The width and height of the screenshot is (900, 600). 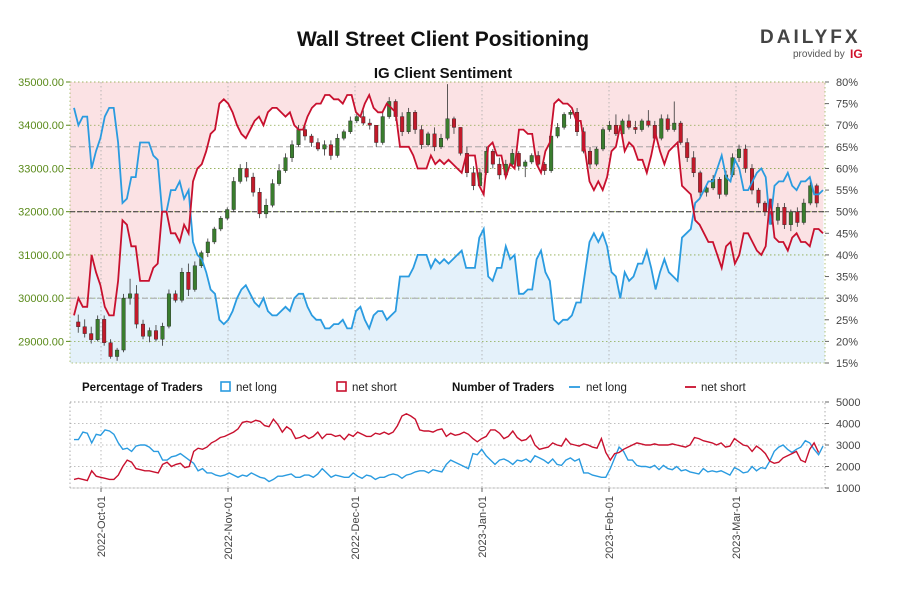 What do you see at coordinates (848, 446) in the screenshot?
I see `count-tick-label: 3000` at bounding box center [848, 446].